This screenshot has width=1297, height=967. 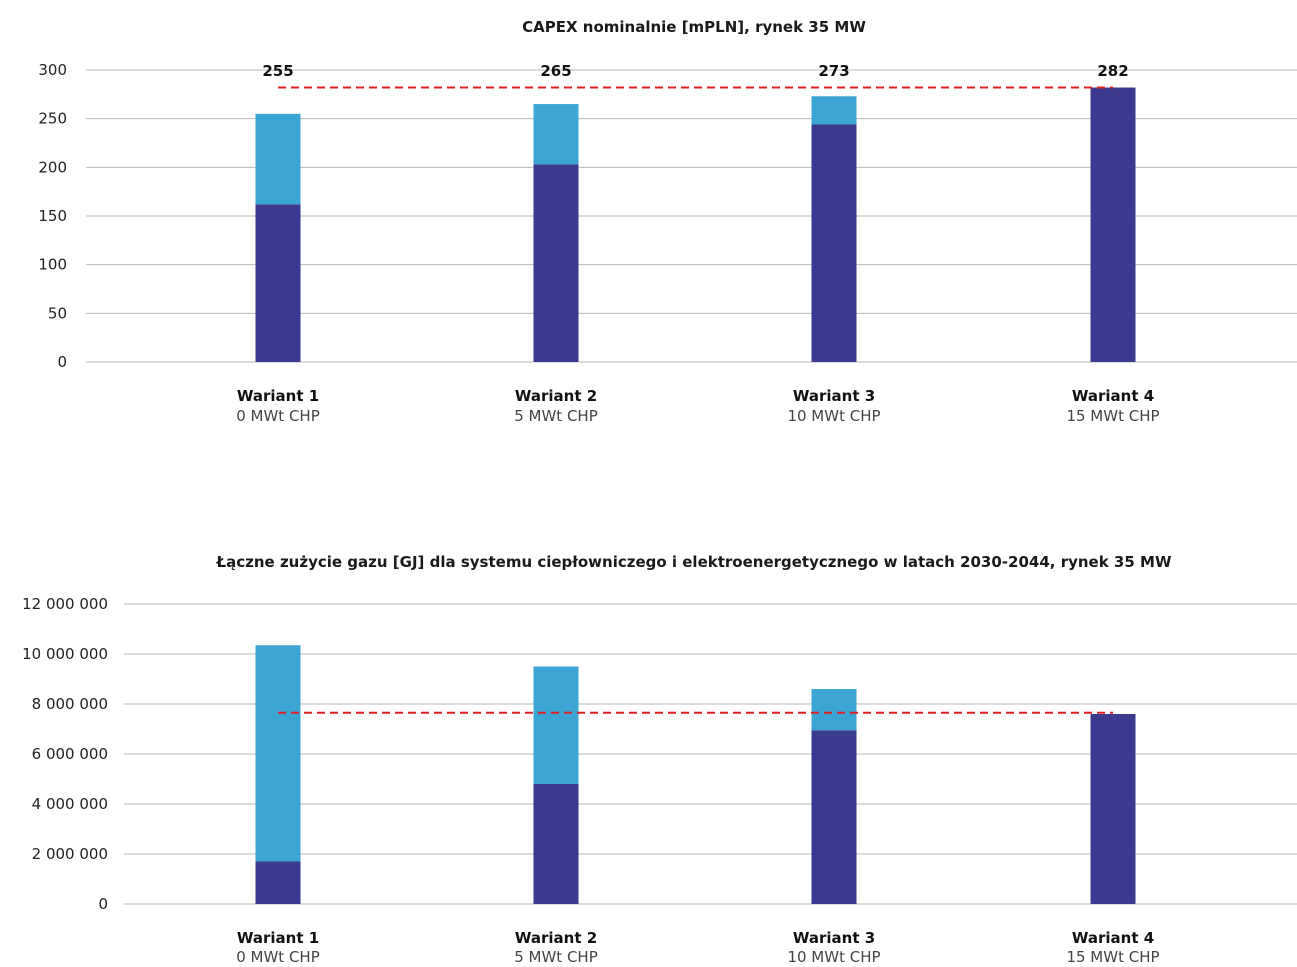 I want to click on chart-1-y-tick-label: 250, so click(x=52, y=119).